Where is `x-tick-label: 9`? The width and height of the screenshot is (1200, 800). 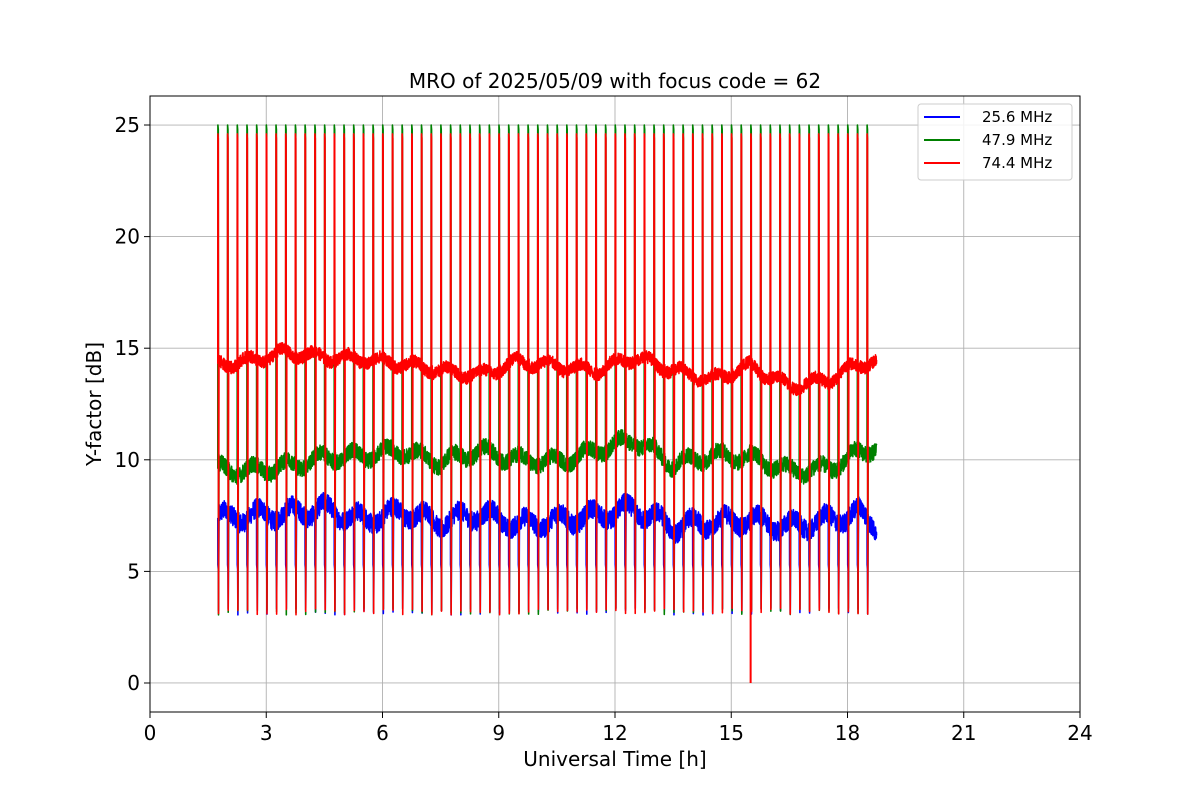 x-tick-label: 9 is located at coordinates (498, 733).